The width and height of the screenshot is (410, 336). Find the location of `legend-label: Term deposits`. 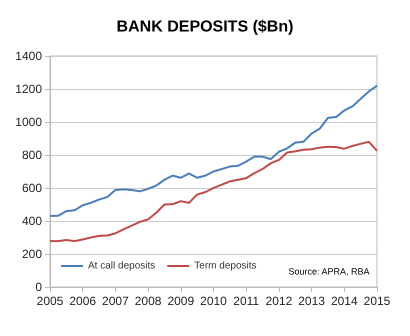

legend-label: Term deposits is located at coordinates (225, 266).